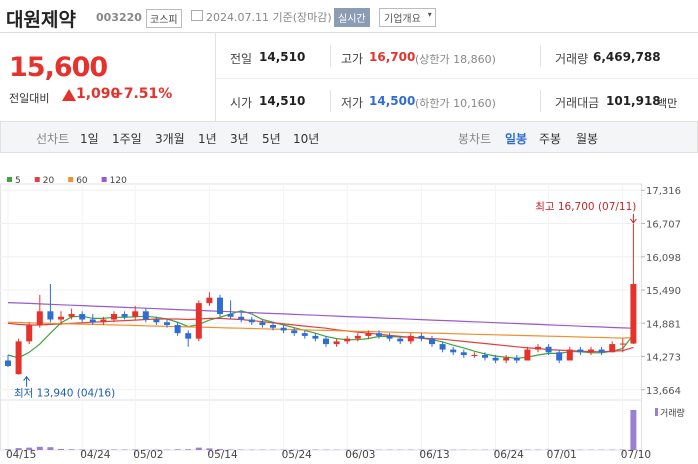 This screenshot has width=698, height=464. I want to click on period-tab: 1주일, so click(127, 139).